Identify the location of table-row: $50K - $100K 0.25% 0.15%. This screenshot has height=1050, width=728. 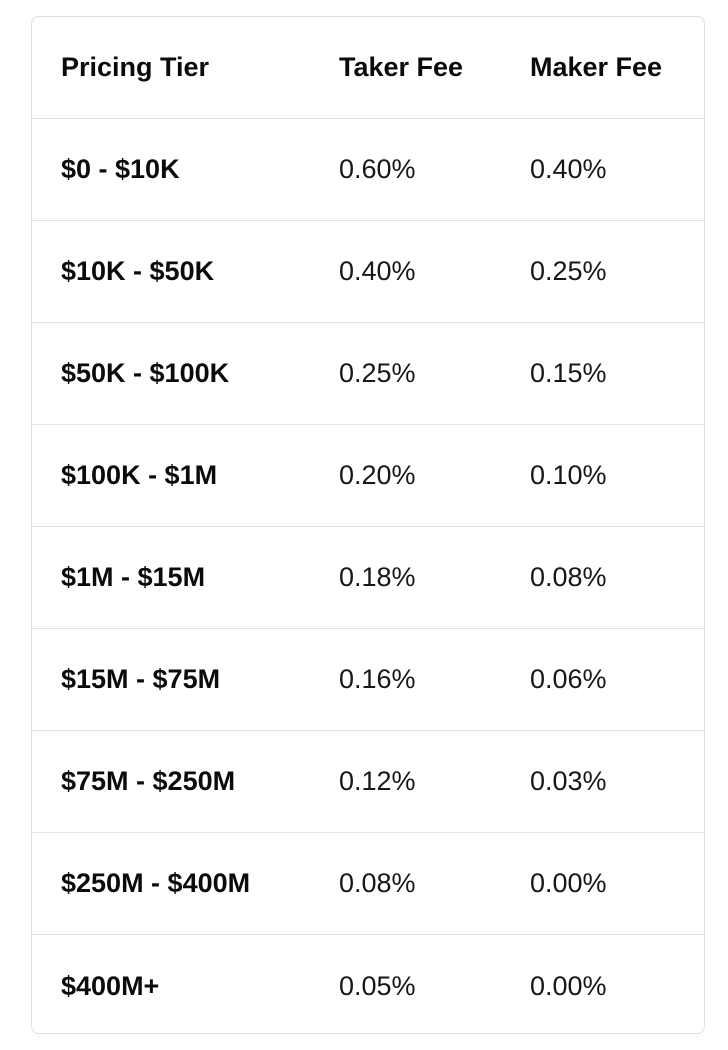
(368, 374).